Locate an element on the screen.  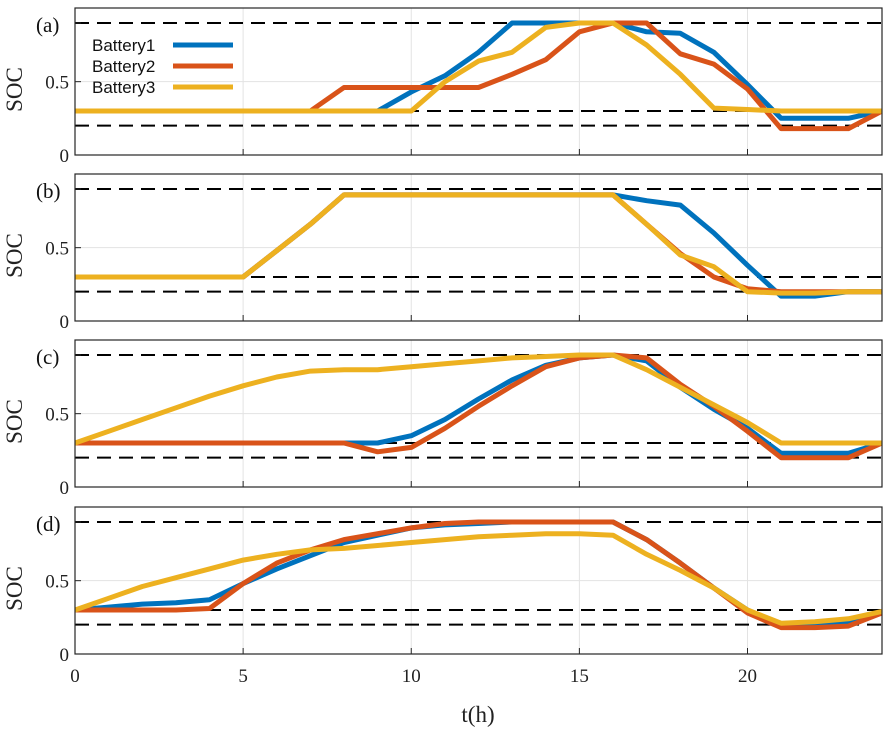
panel-label-b: (b) is located at coordinates (48, 191).